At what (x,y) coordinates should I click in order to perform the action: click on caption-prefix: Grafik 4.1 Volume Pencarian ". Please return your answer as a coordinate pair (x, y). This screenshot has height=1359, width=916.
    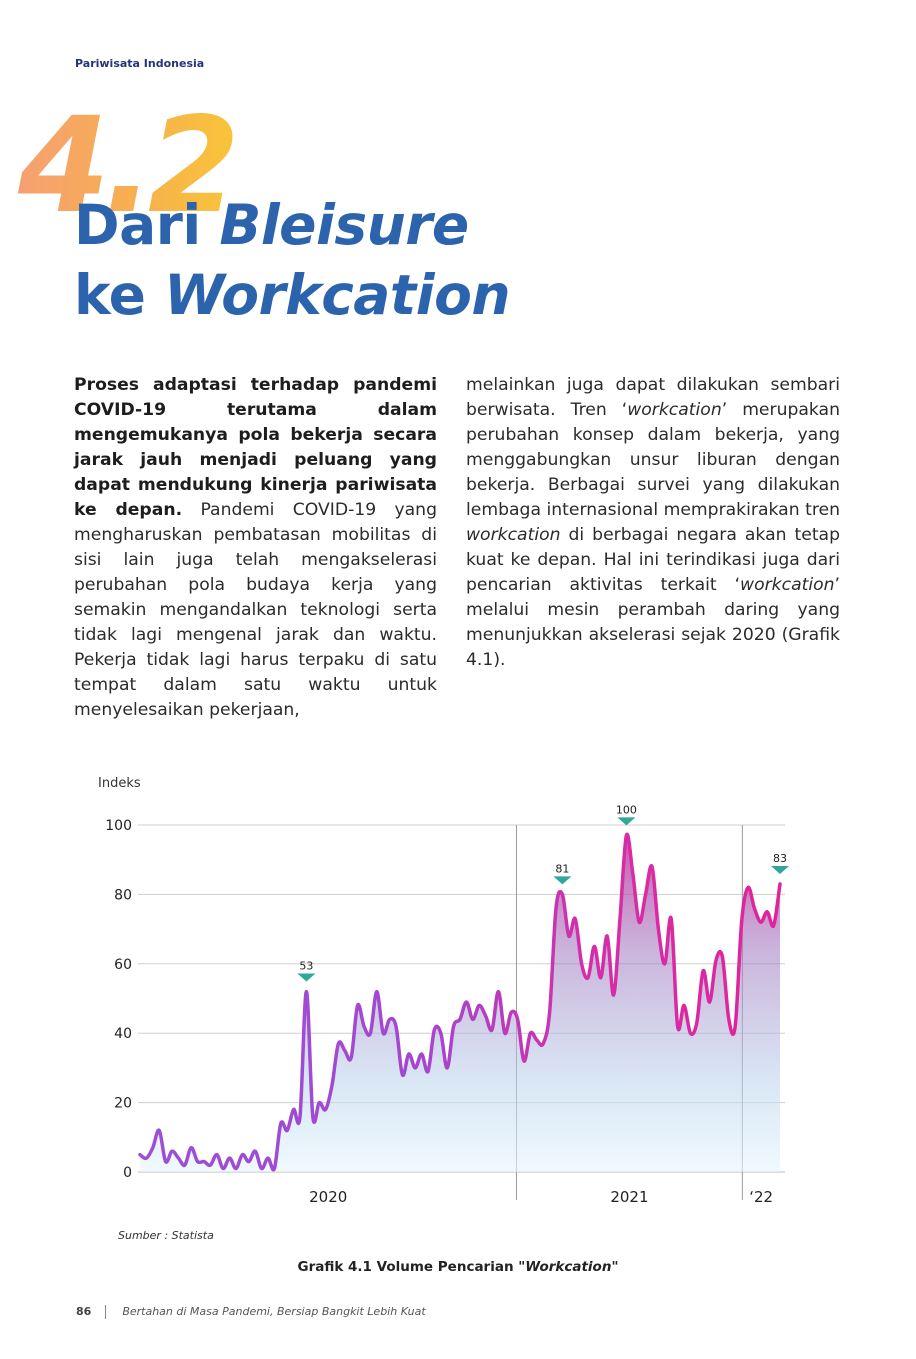
    Looking at the image, I should click on (411, 1267).